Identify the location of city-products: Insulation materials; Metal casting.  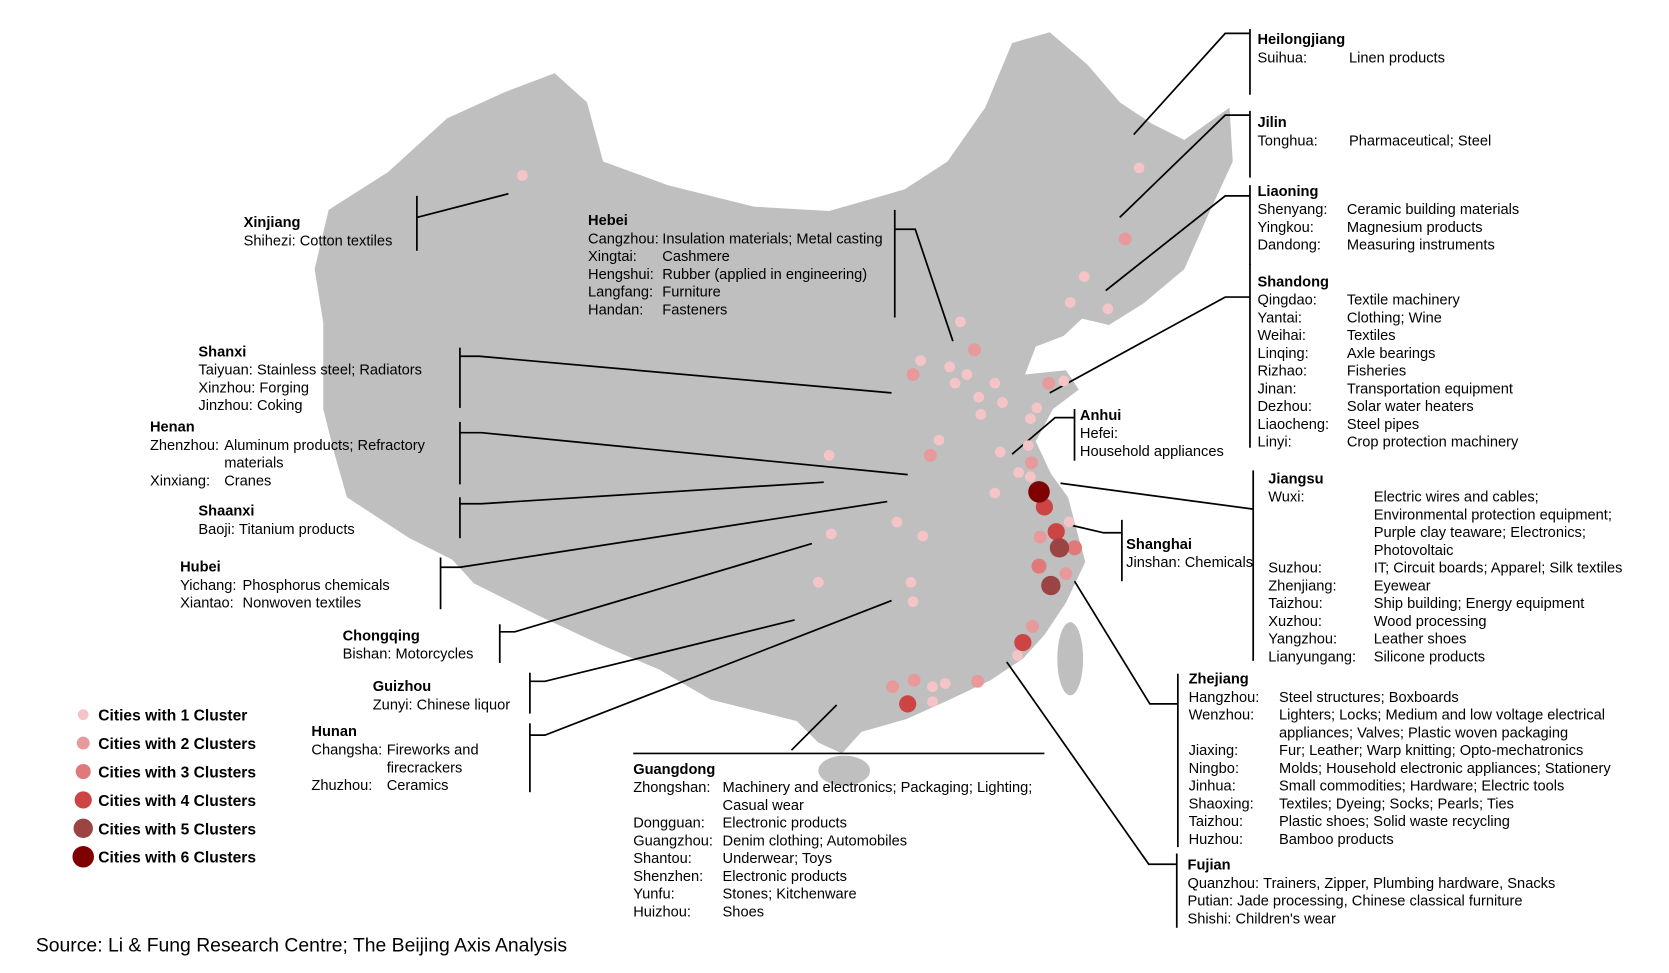
(772, 239).